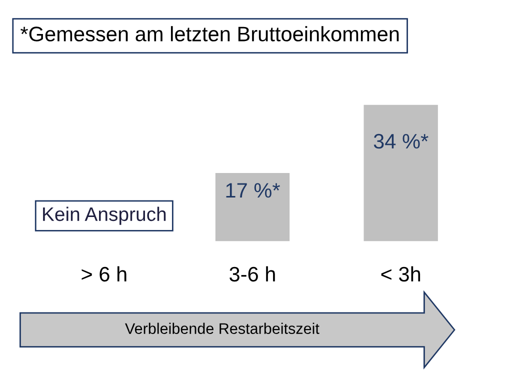 This screenshot has width=505, height=377. What do you see at coordinates (104, 215) in the screenshot?
I see `data-label: Kein Anspruch` at bounding box center [104, 215].